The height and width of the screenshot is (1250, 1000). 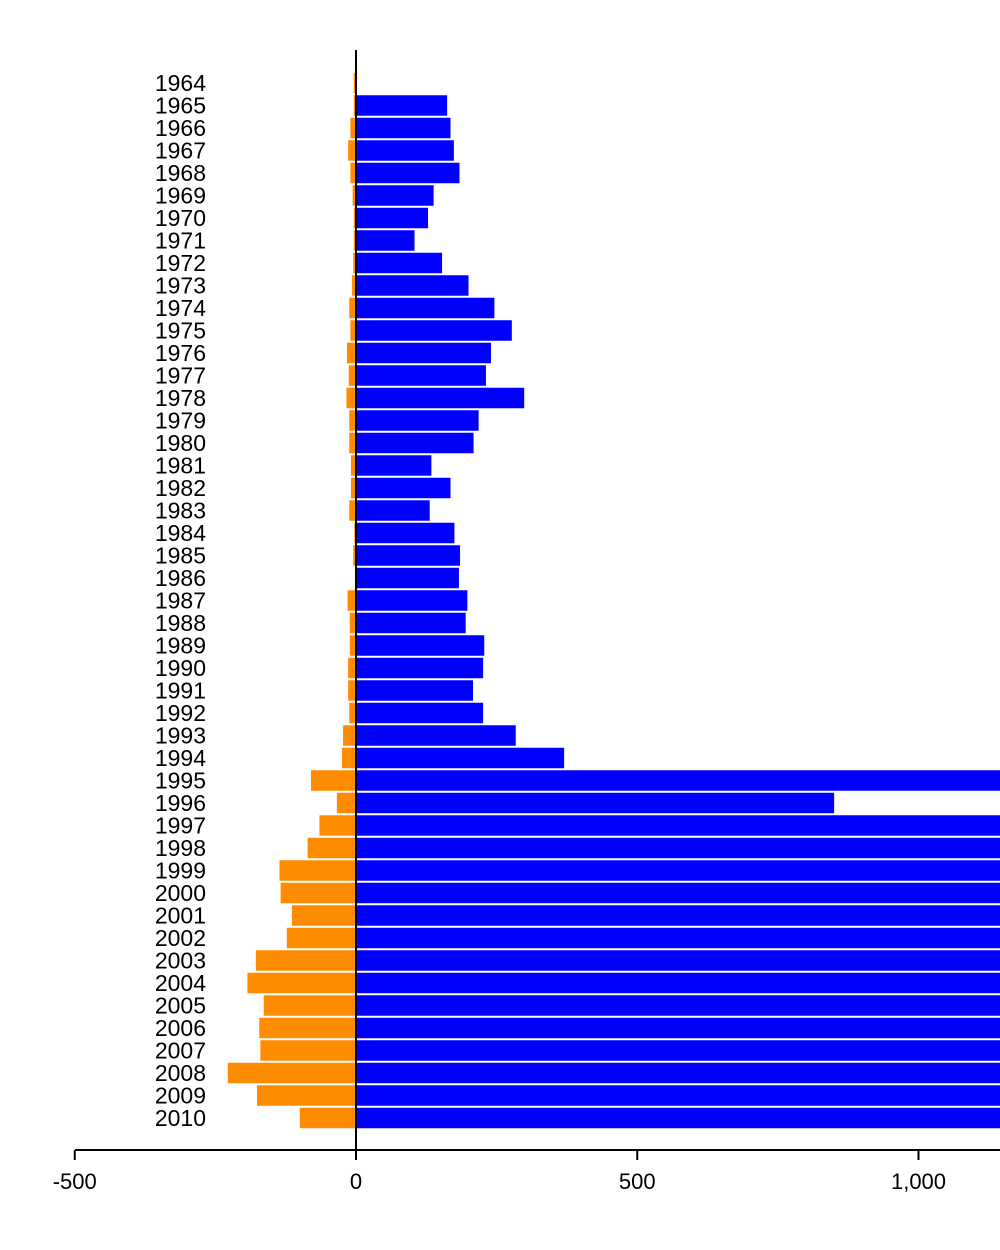 What do you see at coordinates (291, 1073) in the screenshot?
I see `negative-bar-2008` at bounding box center [291, 1073].